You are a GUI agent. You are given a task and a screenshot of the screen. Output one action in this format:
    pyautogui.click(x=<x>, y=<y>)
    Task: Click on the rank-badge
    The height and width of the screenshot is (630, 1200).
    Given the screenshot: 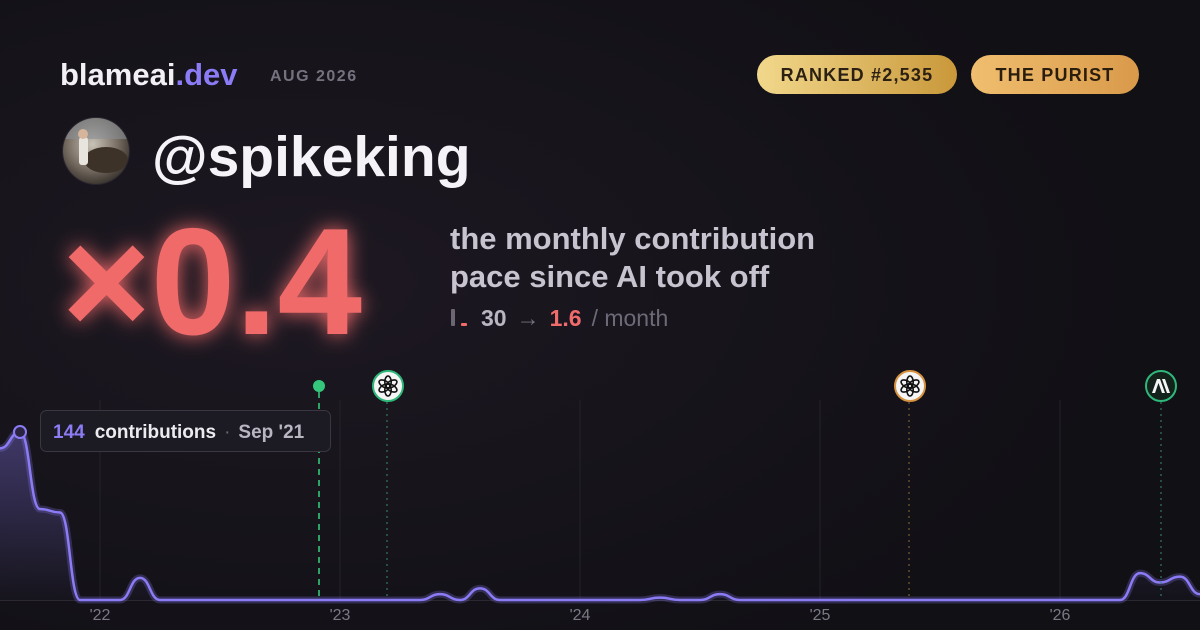 What is the action you would take?
    pyautogui.click(x=857, y=74)
    